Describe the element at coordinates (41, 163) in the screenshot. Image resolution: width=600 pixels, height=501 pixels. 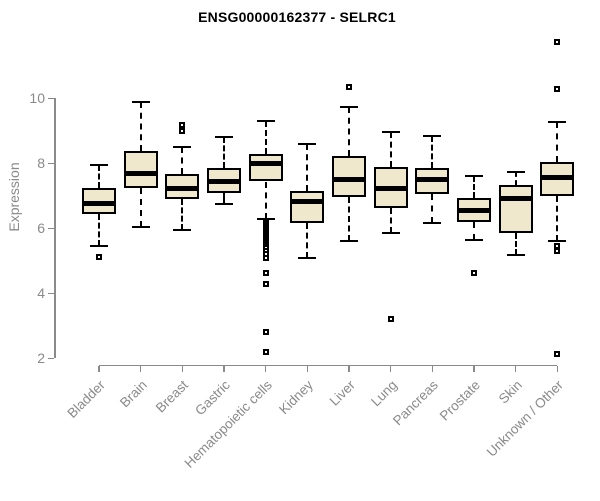
I see `y-tick-label: 8` at that location.